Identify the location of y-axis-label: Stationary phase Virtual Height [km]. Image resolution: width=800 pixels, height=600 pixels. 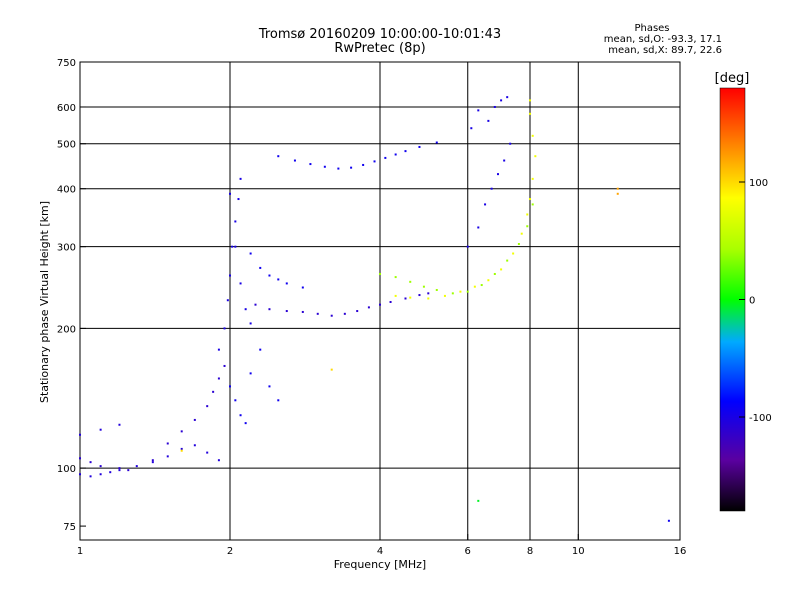
(44, 302).